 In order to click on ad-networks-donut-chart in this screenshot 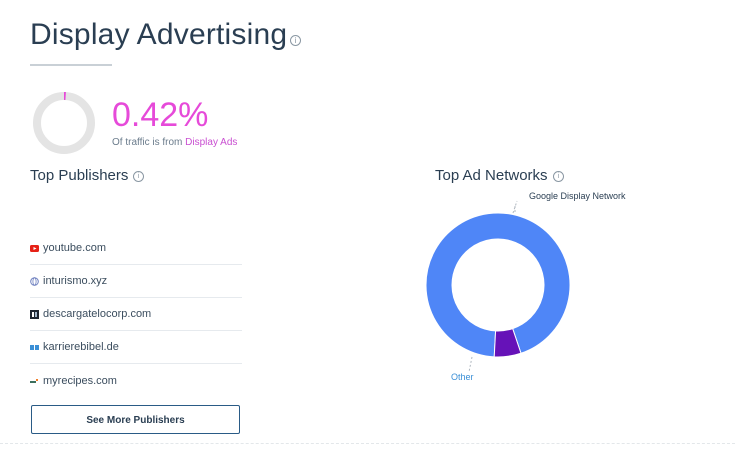, I will do `click(498, 286)`.